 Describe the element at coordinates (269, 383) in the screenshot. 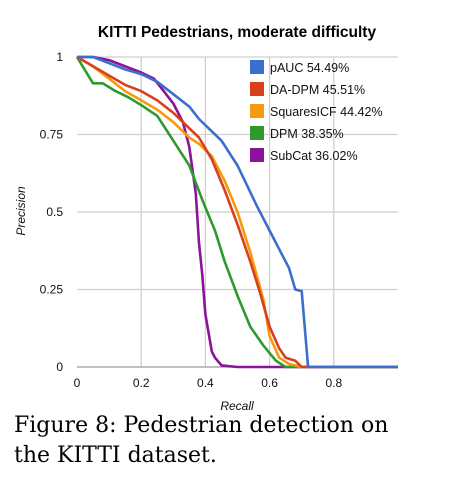

I see `x-tick-label: 0.6` at that location.